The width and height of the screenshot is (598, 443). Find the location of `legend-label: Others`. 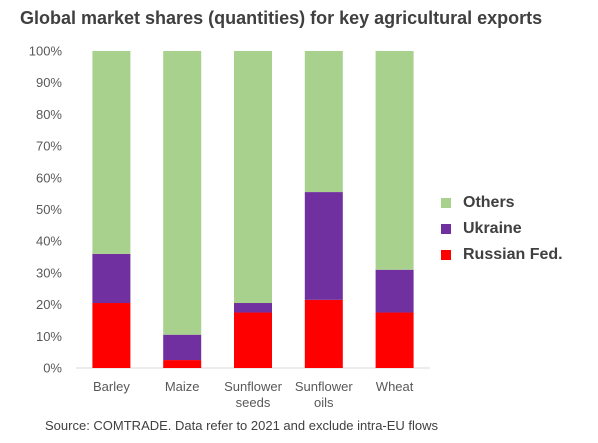

legend-label: Others is located at coordinates (489, 202).